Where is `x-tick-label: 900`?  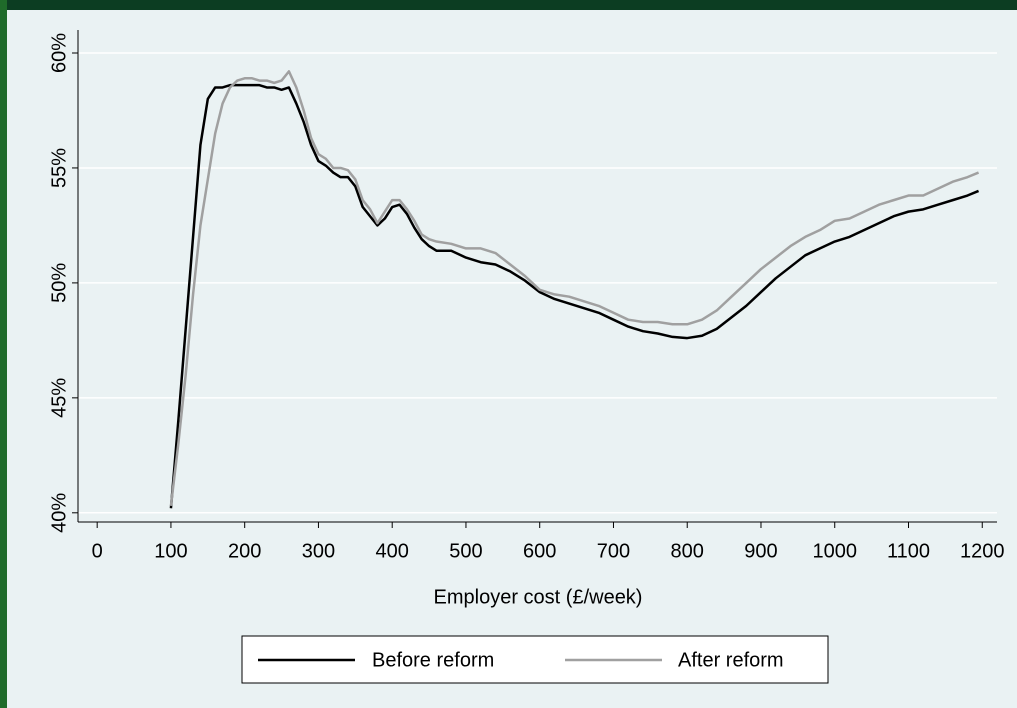 x-tick-label: 900 is located at coordinates (760, 551).